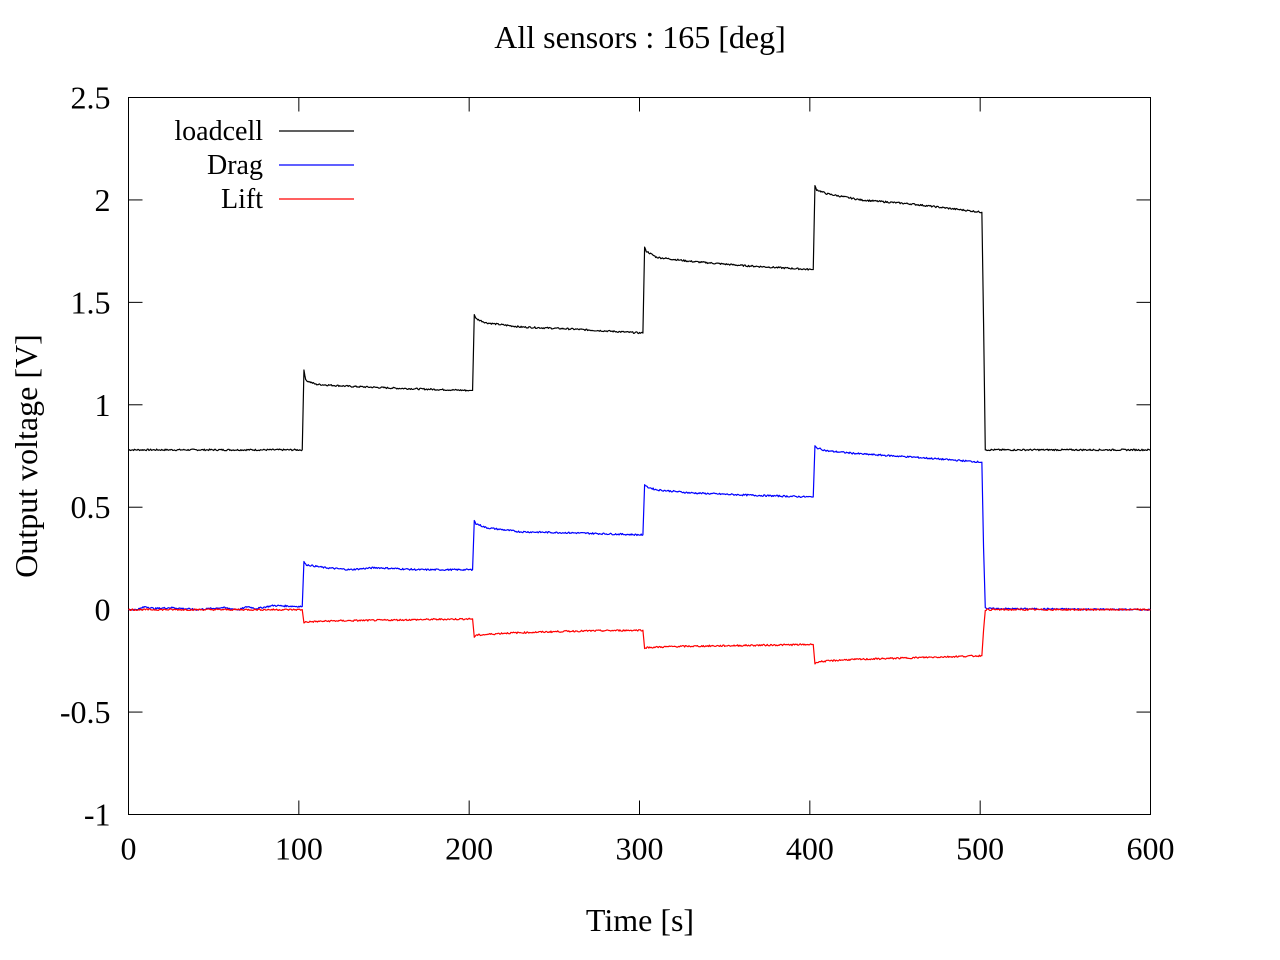  What do you see at coordinates (639, 636) in the screenshot?
I see `series-line-lift` at bounding box center [639, 636].